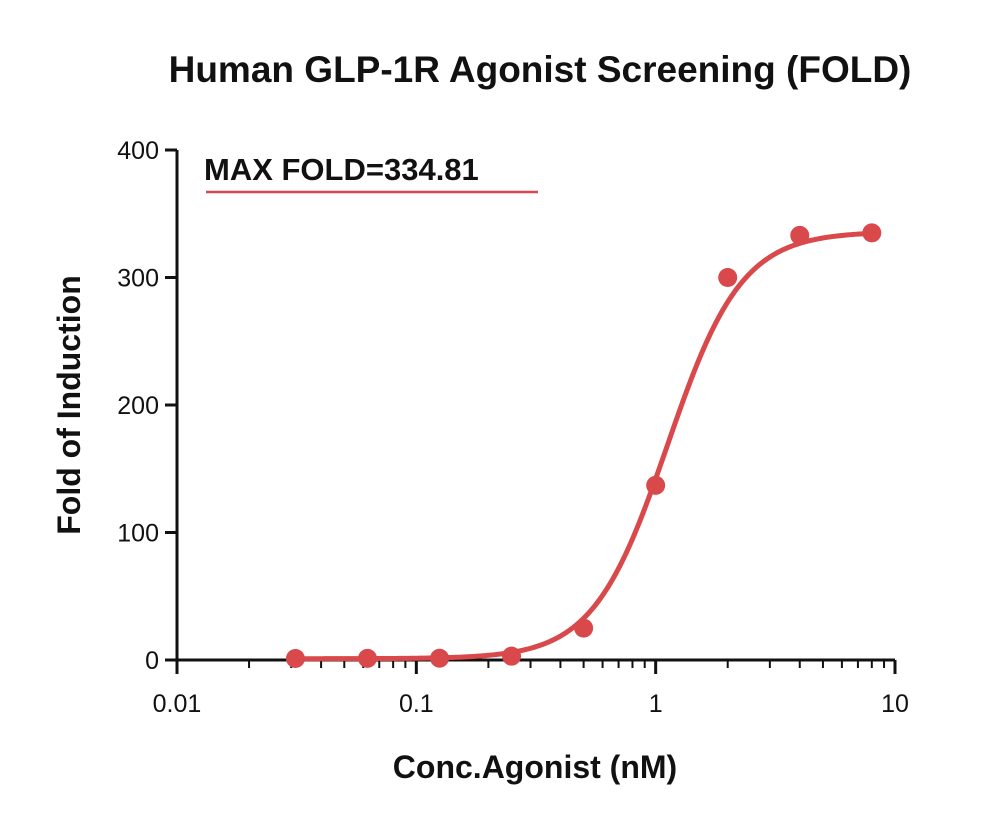  What do you see at coordinates (177, 704) in the screenshot?
I see `x-tick-label-0: 0.01` at bounding box center [177, 704].